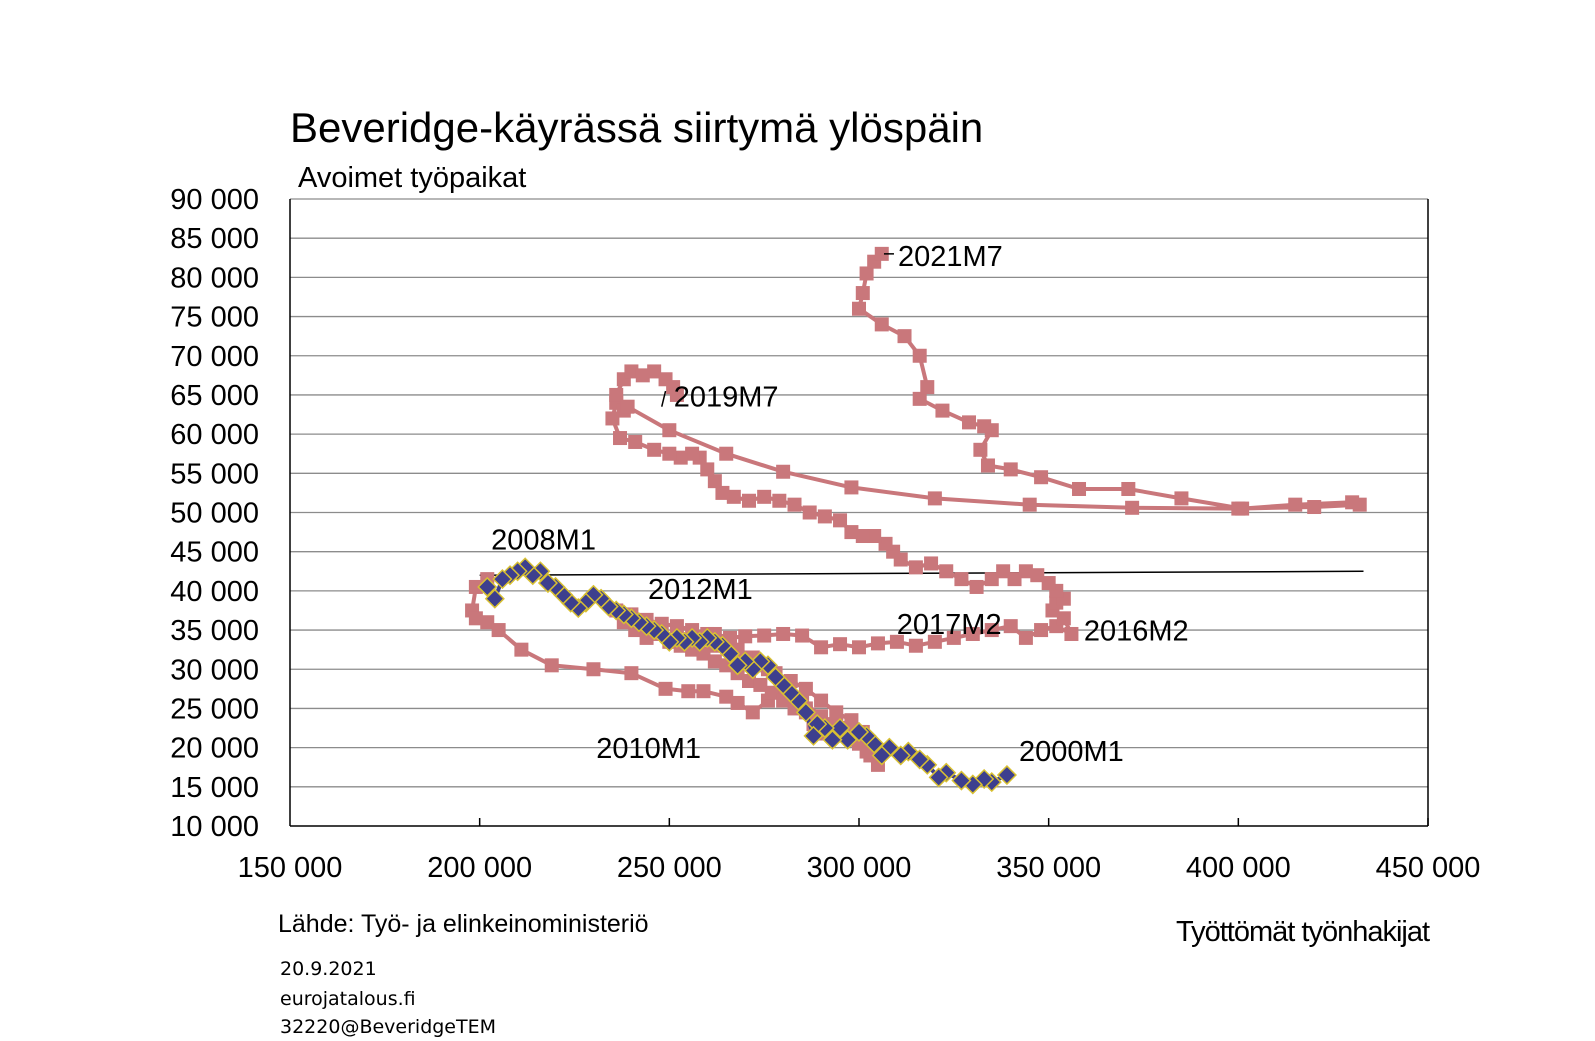  What do you see at coordinates (1136, 631) in the screenshot?
I see `annotation-label: 2016M2` at bounding box center [1136, 631].